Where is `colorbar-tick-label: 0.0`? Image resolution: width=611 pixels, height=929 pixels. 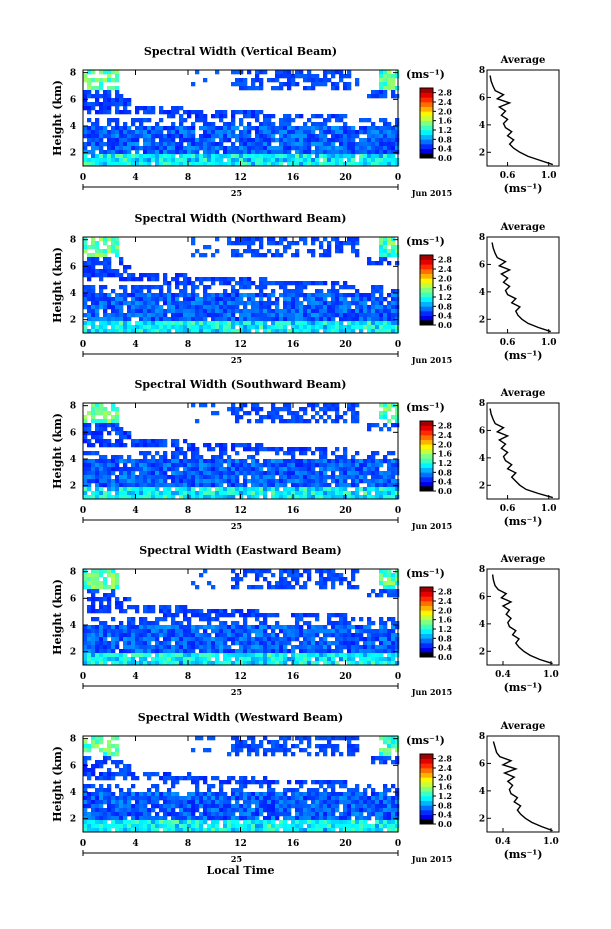 colorbar-tick-label: 0.0 is located at coordinates (445, 158).